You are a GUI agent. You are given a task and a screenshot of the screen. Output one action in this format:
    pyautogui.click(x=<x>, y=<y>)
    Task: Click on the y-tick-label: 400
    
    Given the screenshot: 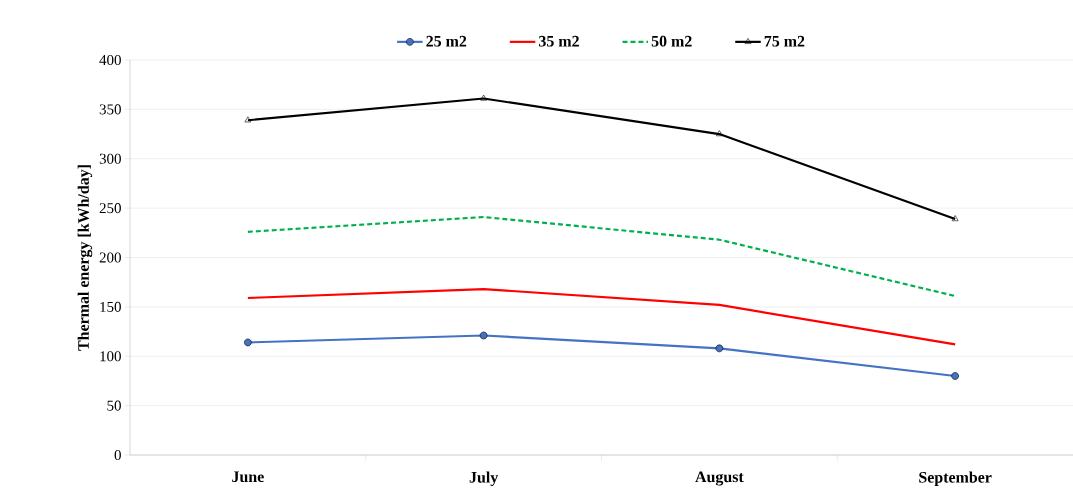 What is the action you would take?
    pyautogui.click(x=110, y=60)
    